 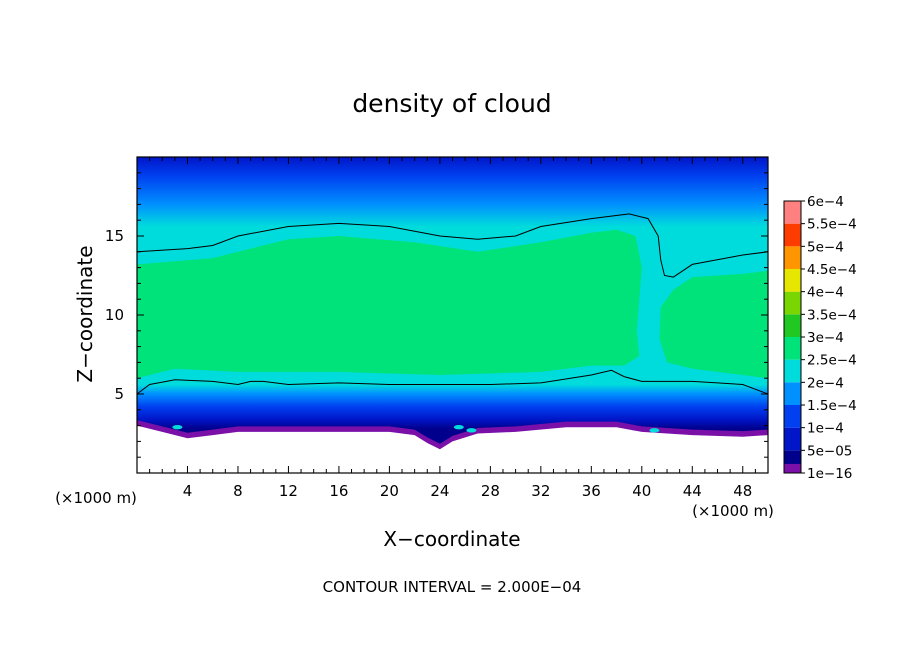 I want to click on contour-line-lower, so click(x=452, y=382).